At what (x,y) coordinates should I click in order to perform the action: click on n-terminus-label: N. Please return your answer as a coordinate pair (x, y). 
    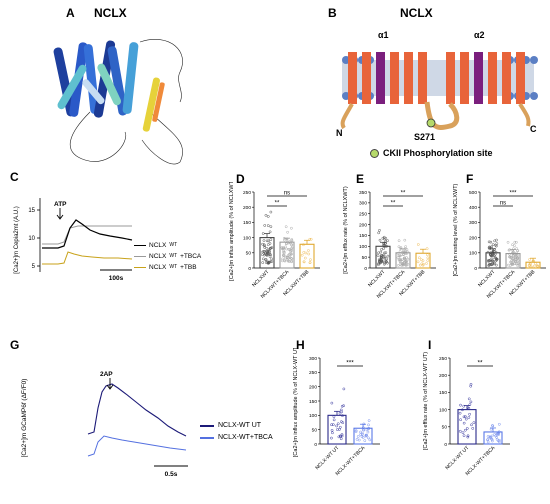
    Looking at the image, I should click on (339, 133).